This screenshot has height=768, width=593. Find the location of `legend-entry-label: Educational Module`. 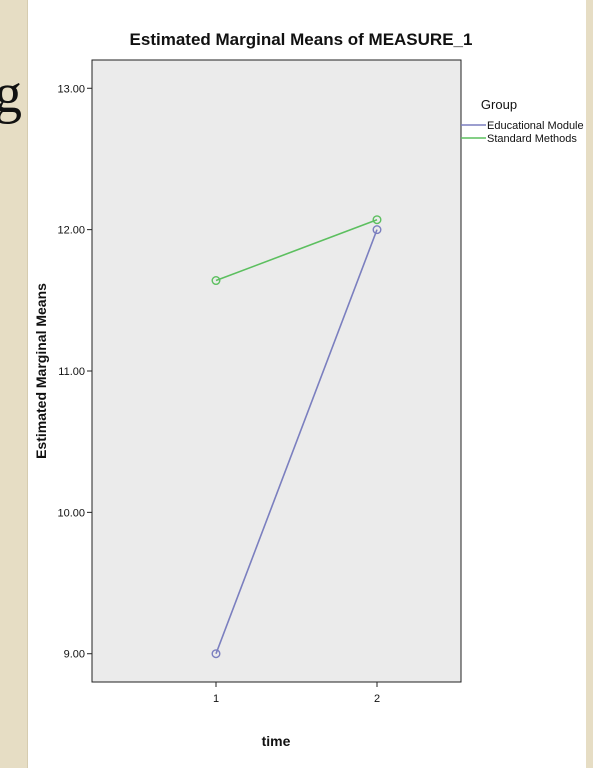

legend-entry-label: Educational Module is located at coordinates (535, 126).